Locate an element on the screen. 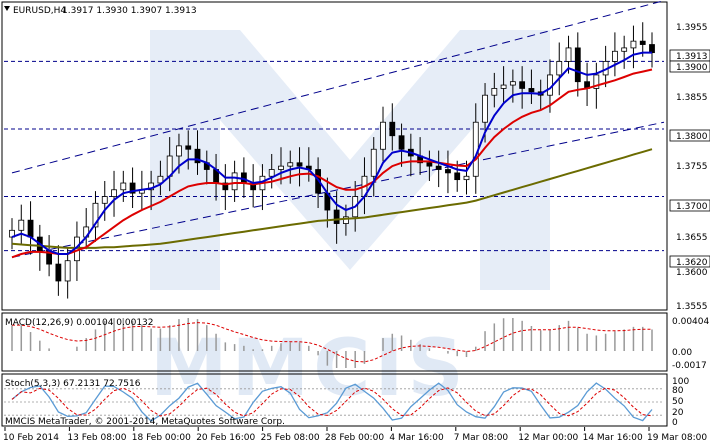 The image size is (710, 445). macd-panel is located at coordinates (334, 342).